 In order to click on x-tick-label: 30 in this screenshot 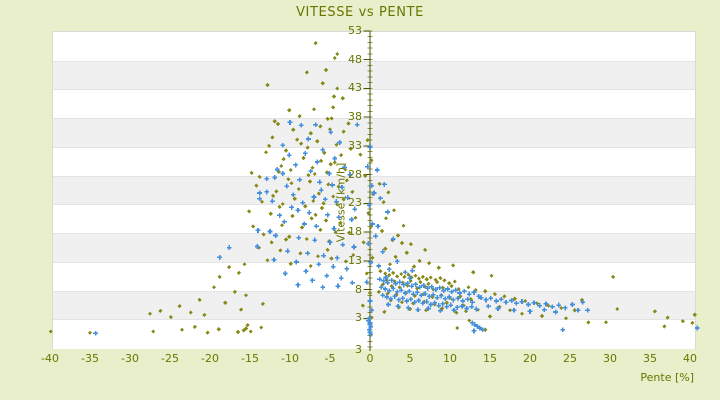, I will do `click(610, 358)`.